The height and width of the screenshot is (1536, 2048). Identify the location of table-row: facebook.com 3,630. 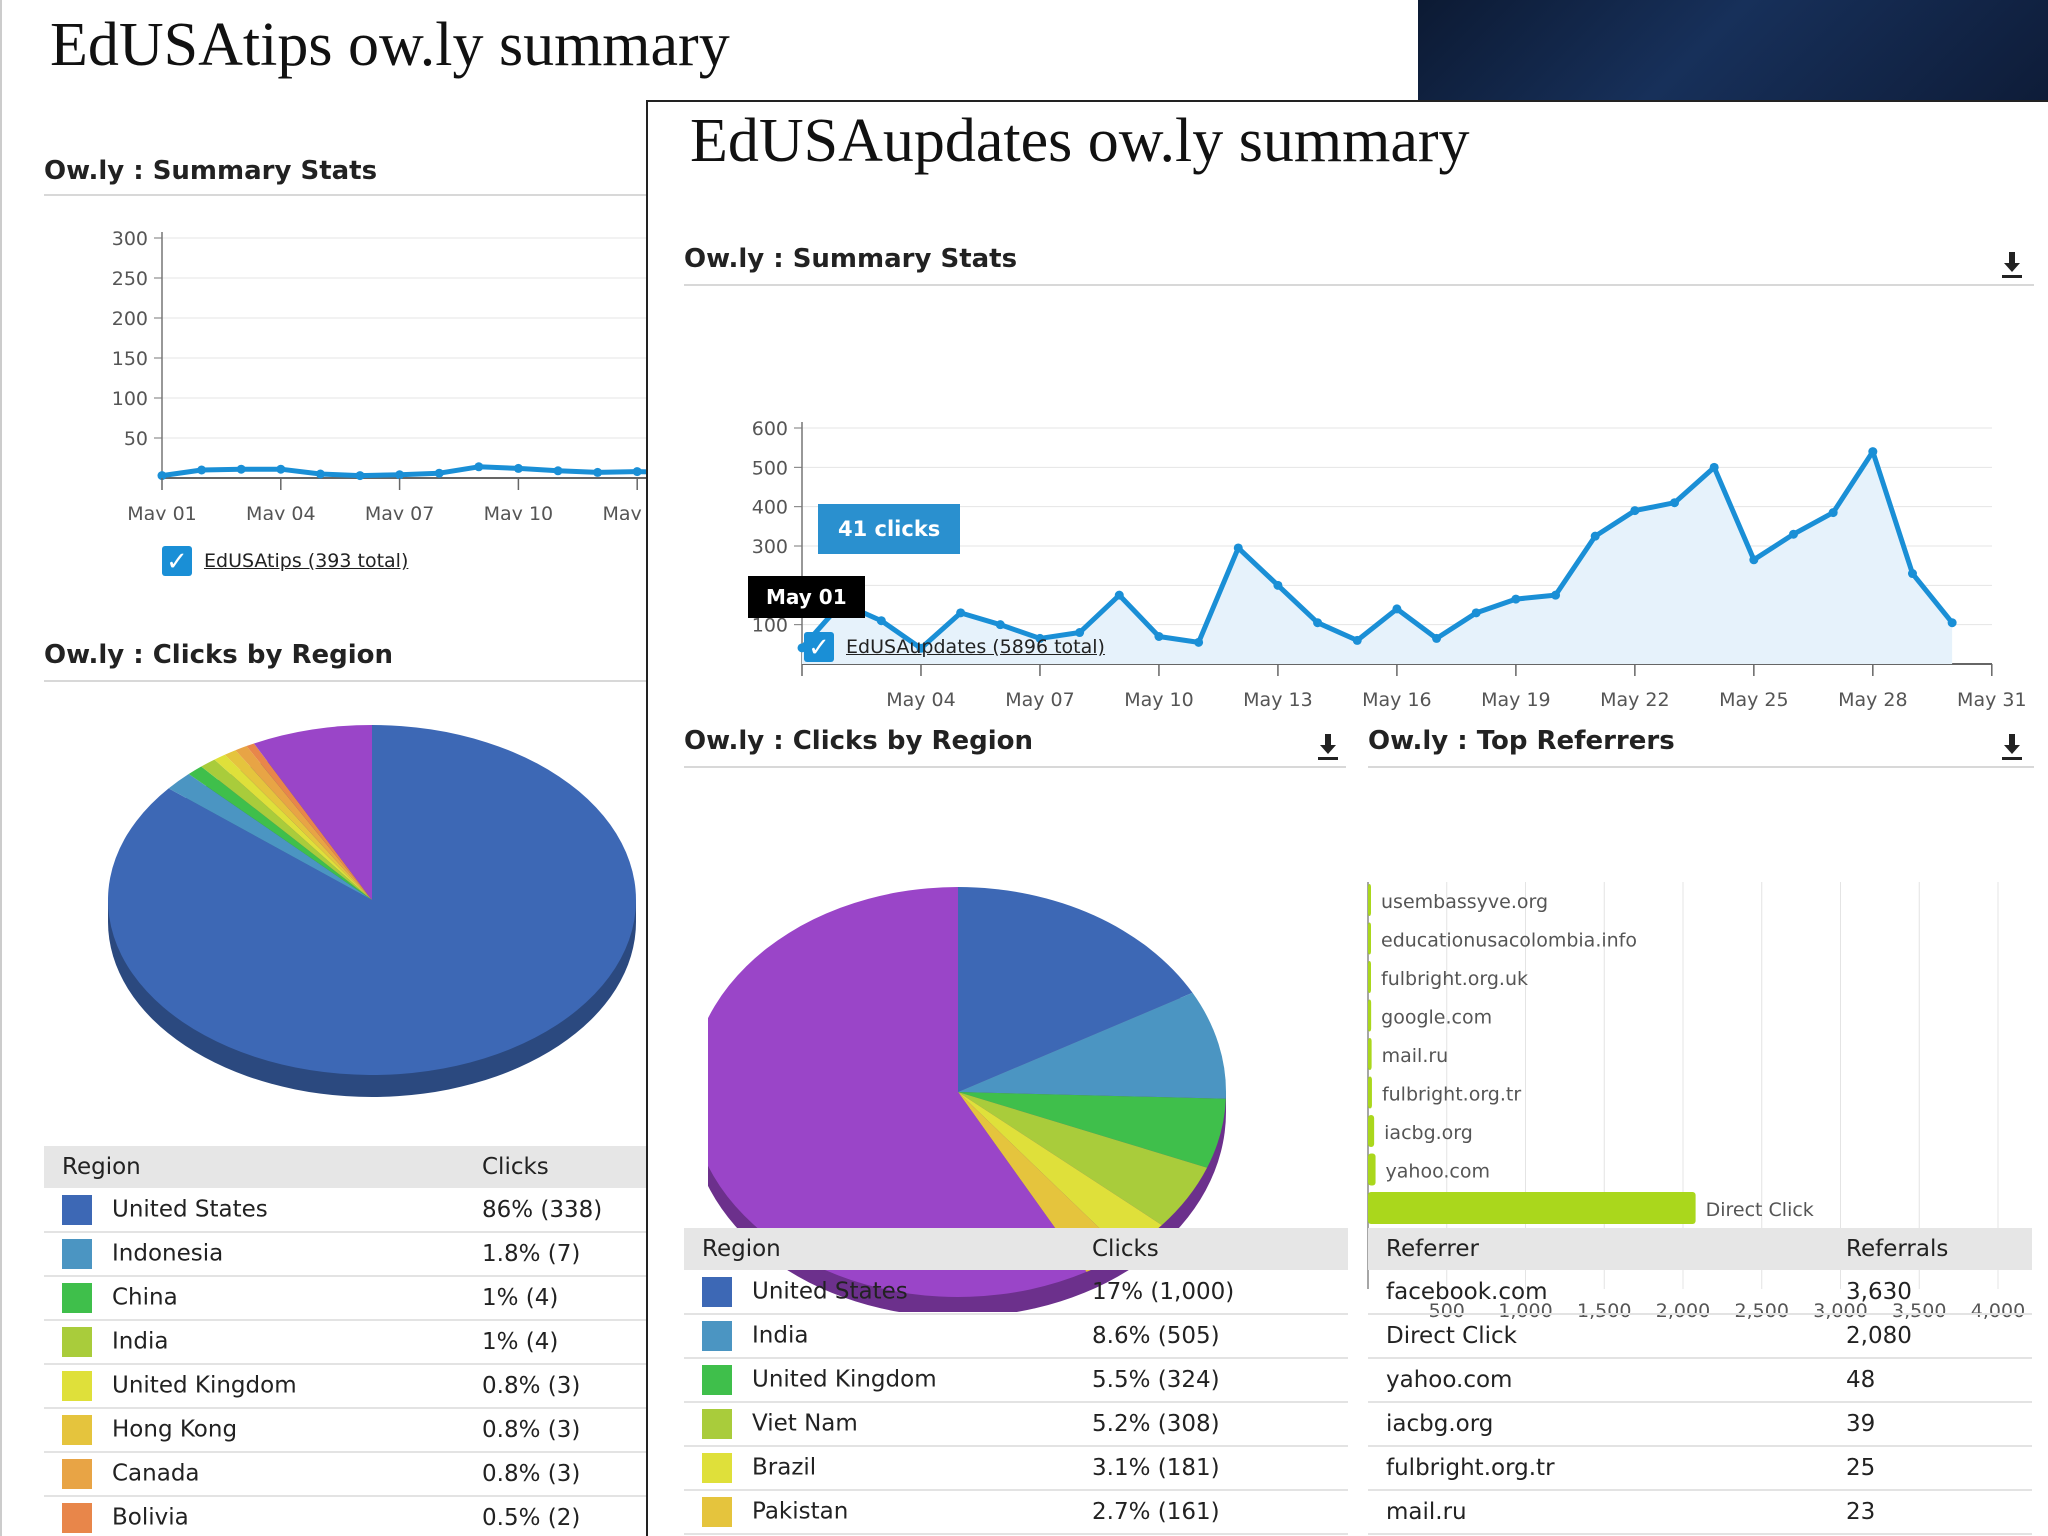
(1700, 1292).